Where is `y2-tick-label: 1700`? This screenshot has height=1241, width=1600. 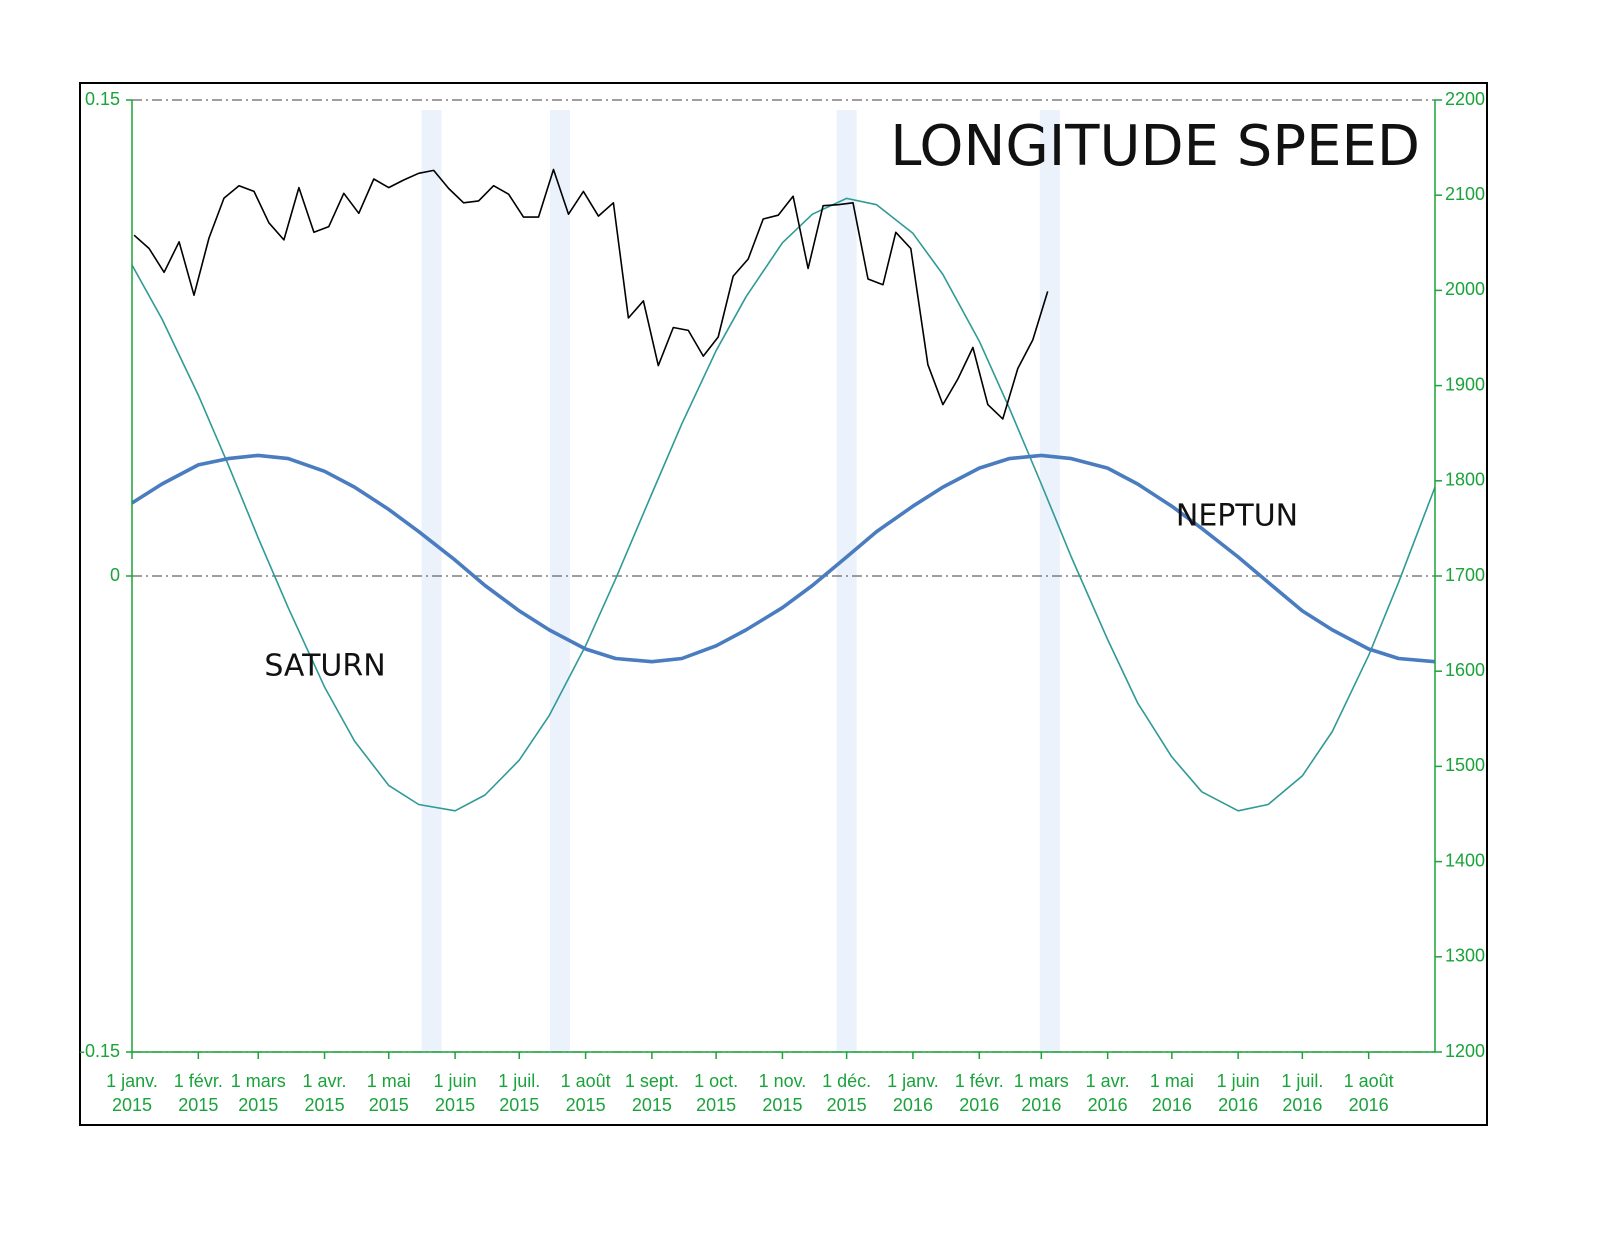
y2-tick-label: 1700 is located at coordinates (1465, 575).